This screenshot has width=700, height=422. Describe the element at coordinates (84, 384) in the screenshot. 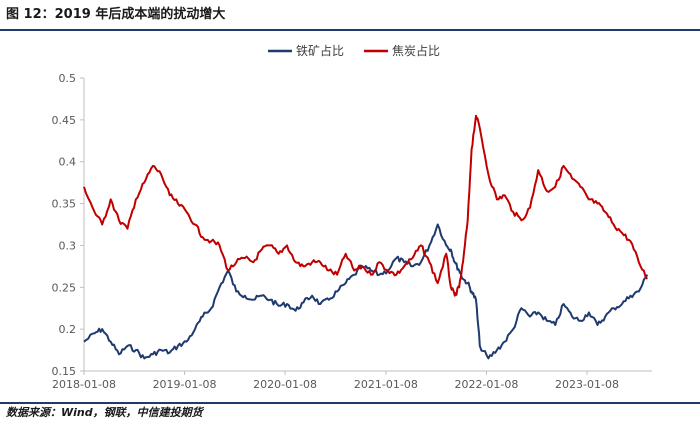

I see `x-tick-label: 2018-01-08` at that location.